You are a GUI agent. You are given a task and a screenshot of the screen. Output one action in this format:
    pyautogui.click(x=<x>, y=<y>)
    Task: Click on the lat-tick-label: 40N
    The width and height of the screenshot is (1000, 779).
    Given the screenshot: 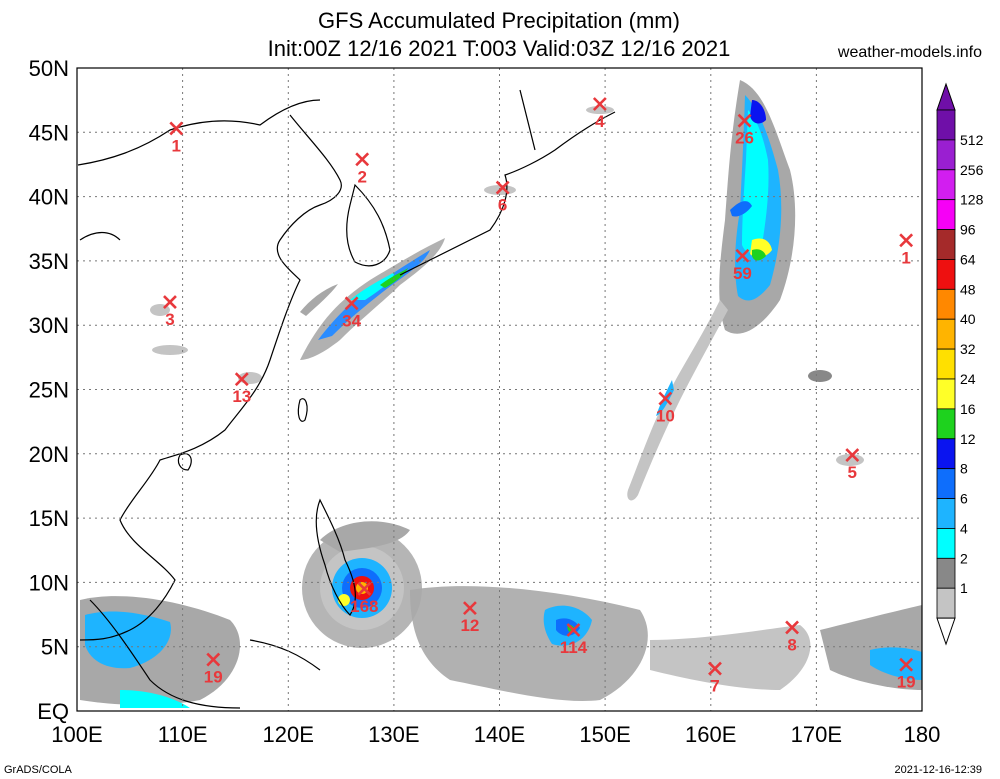 What is the action you would take?
    pyautogui.click(x=49, y=197)
    